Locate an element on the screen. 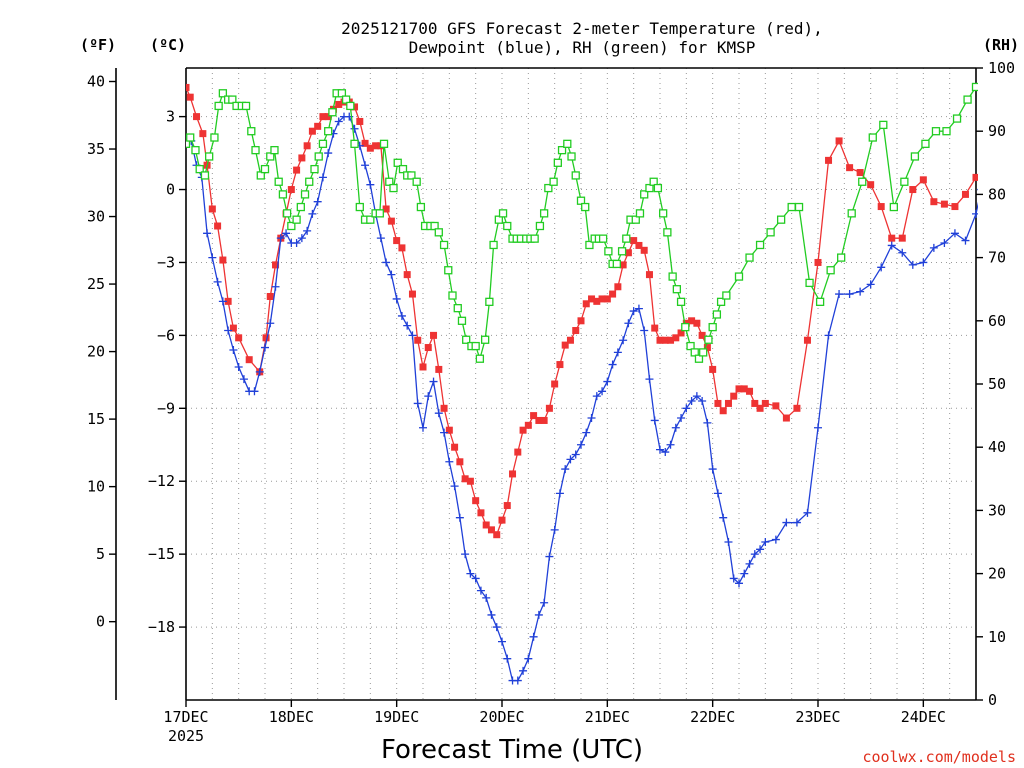  fahrenheit-tick-label: 30 is located at coordinates (96, 217).